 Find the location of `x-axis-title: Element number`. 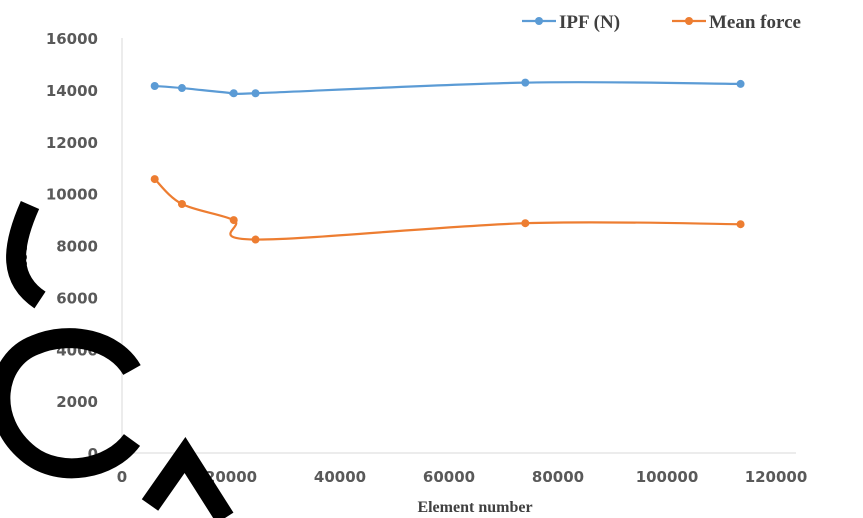

x-axis-title: Element number is located at coordinates (474, 507).